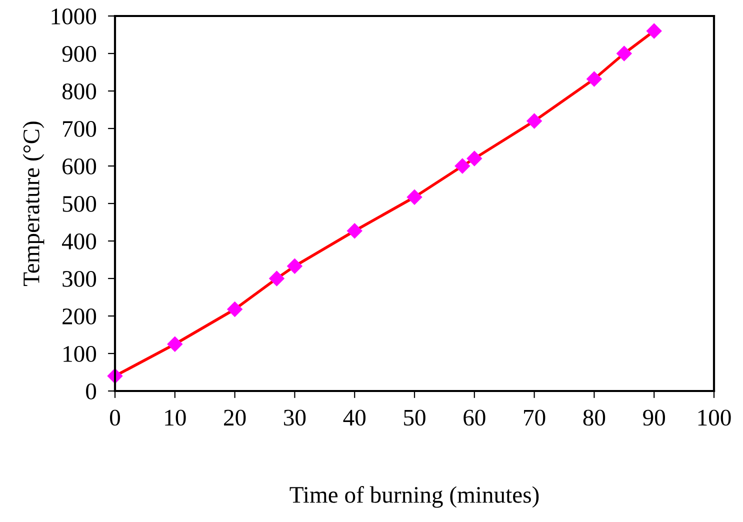 This screenshot has width=743, height=522. Describe the element at coordinates (414, 497) in the screenshot. I see `x-axis-title: Time of burning (minutes)` at that location.